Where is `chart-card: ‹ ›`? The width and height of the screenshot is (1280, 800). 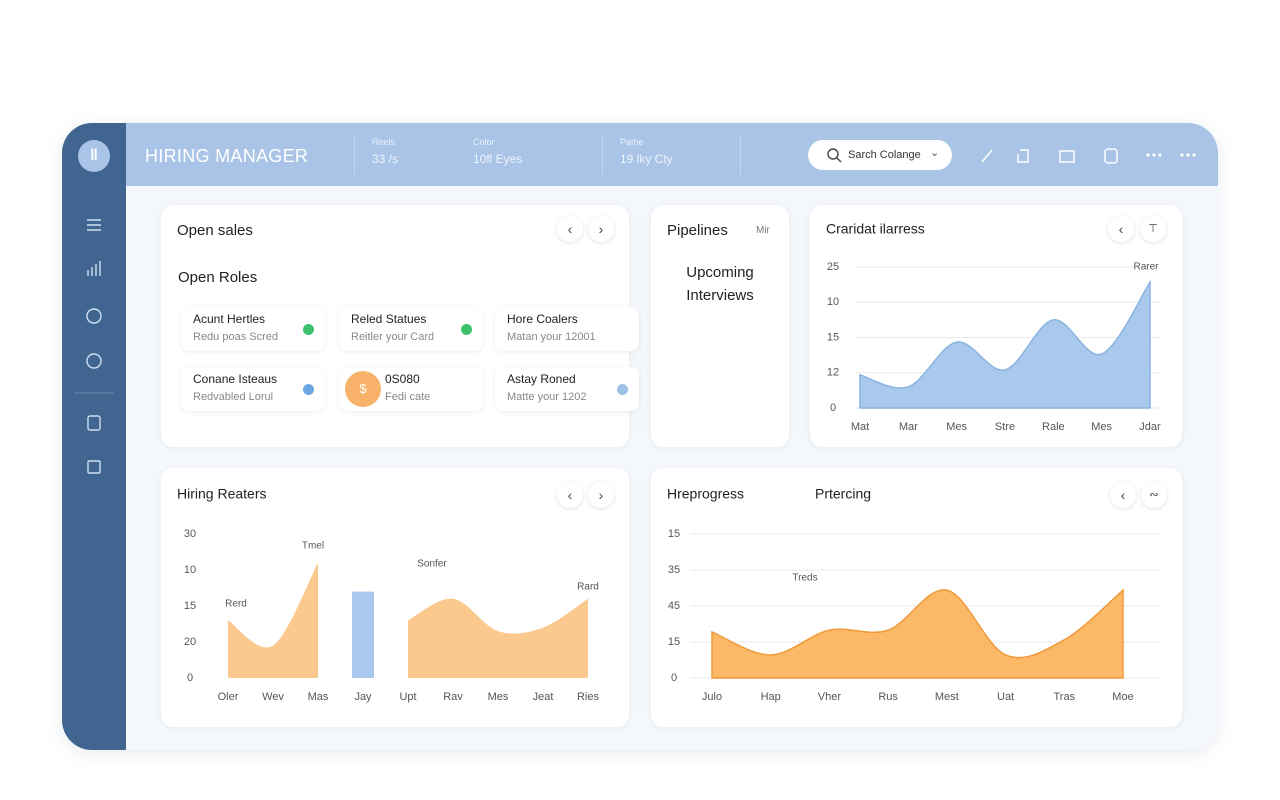
chart-card: ‹ › is located at coordinates (395, 597).